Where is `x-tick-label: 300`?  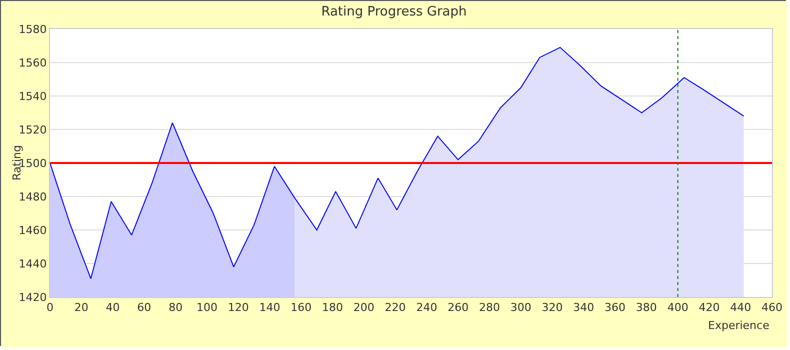
x-tick-label: 300 is located at coordinates (521, 307).